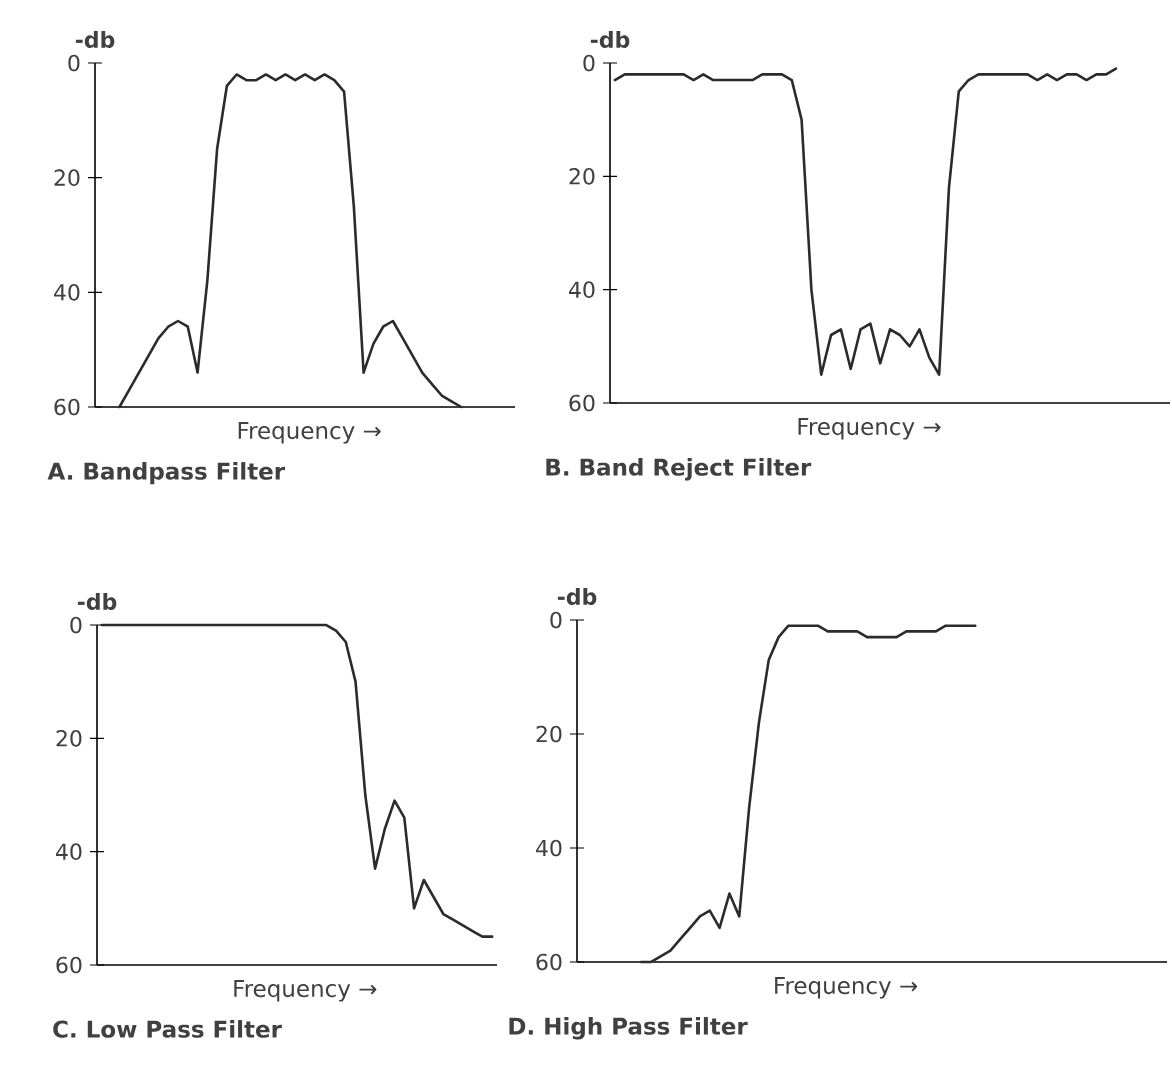 The width and height of the screenshot is (1172, 1072). What do you see at coordinates (166, 473) in the screenshot?
I see `text: A. Bandpass Filter` at bounding box center [166, 473].